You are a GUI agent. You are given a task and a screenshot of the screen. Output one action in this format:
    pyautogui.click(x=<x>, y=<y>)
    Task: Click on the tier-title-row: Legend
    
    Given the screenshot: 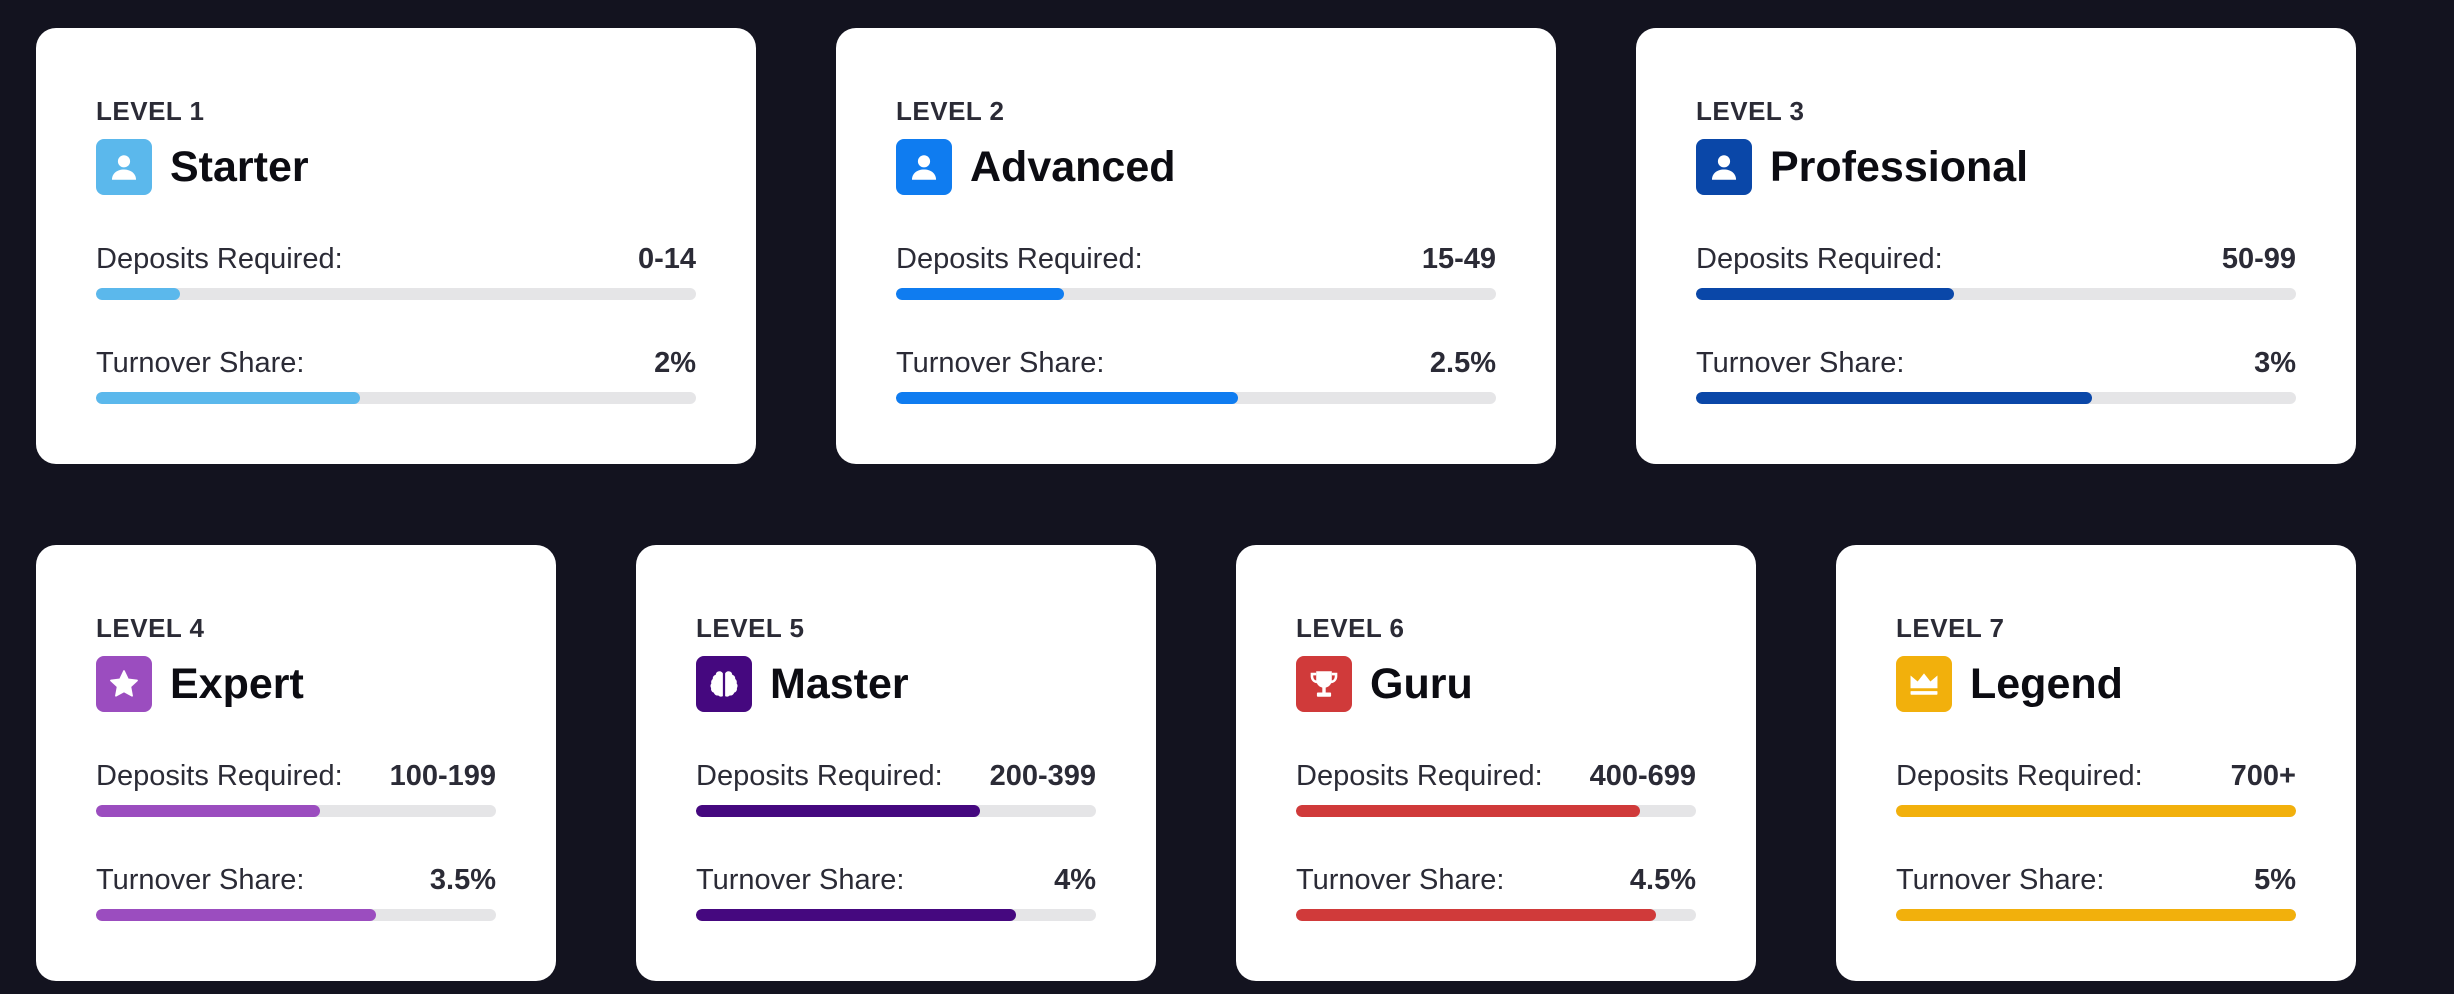 What is the action you would take?
    pyautogui.click(x=2009, y=684)
    